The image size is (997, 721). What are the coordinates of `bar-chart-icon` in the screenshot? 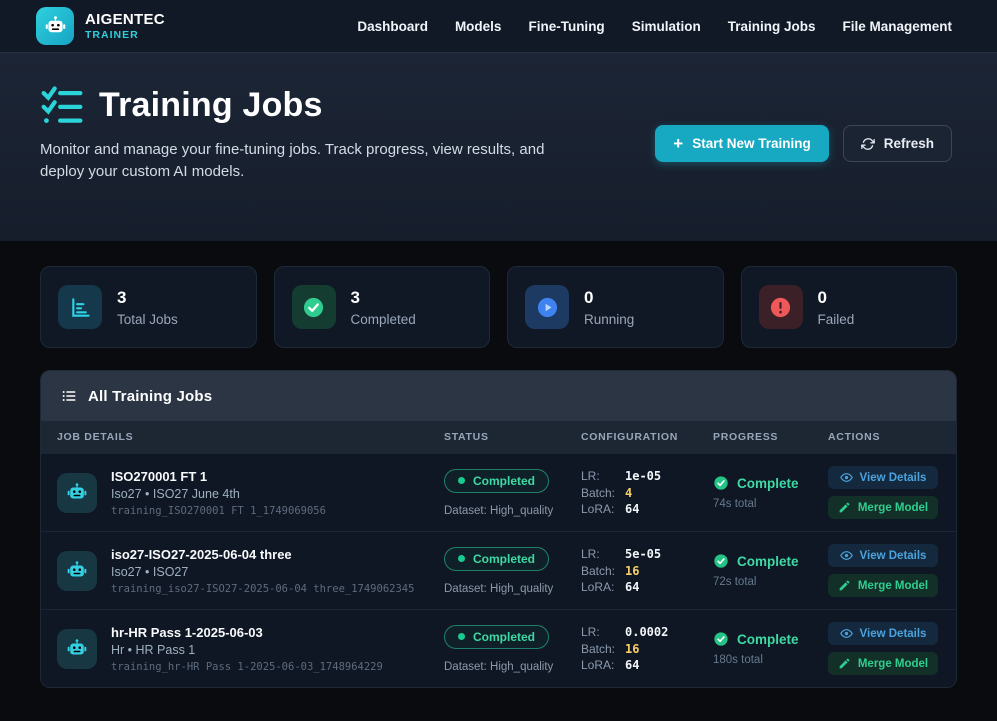 It's located at (80, 307).